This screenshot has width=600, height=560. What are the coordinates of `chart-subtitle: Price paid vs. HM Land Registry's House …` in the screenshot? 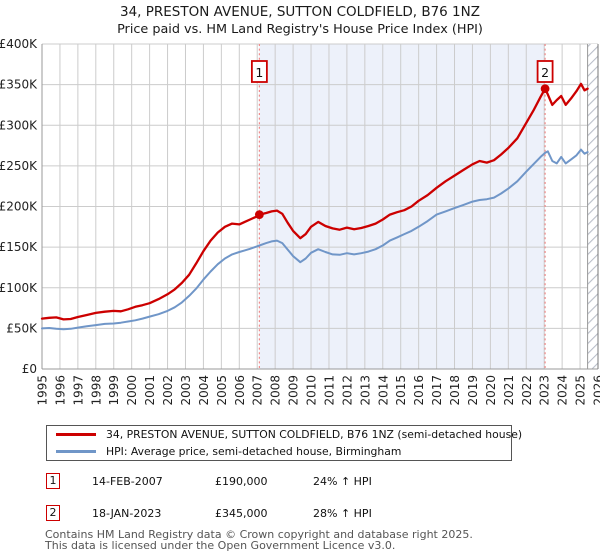 It's located at (300, 29).